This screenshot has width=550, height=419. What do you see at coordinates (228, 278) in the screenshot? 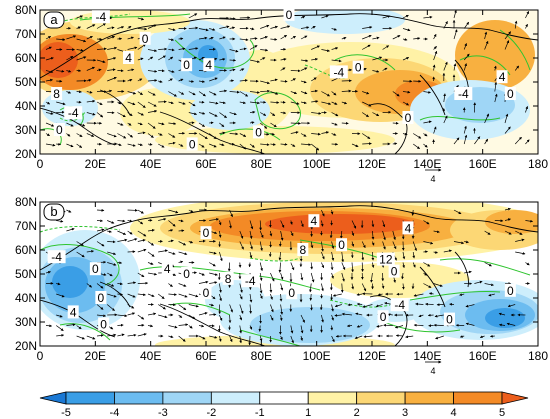
I see `contour-label: 8` at bounding box center [228, 278].